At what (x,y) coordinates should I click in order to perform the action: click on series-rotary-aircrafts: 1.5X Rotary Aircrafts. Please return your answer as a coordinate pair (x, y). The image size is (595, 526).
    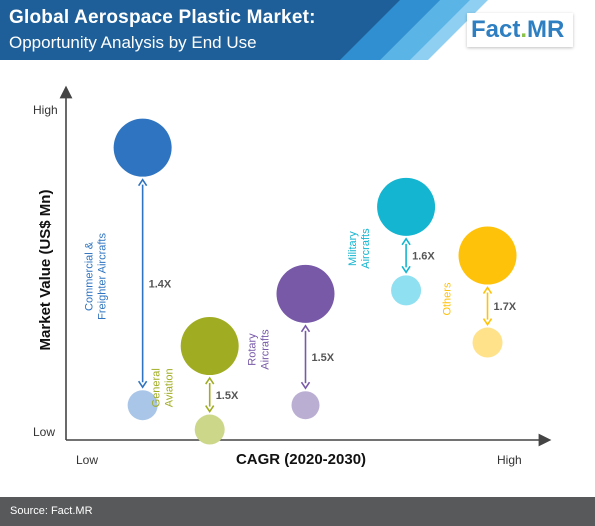
    Looking at the image, I should click on (291, 342).